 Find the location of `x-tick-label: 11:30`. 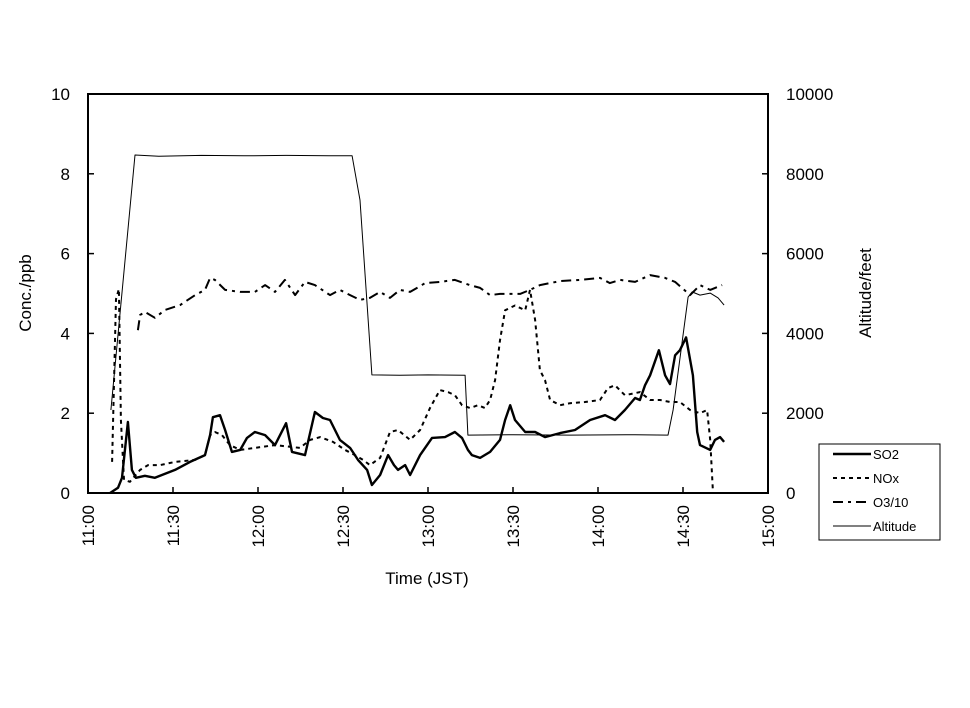

x-tick-label: 11:30 is located at coordinates (173, 525).